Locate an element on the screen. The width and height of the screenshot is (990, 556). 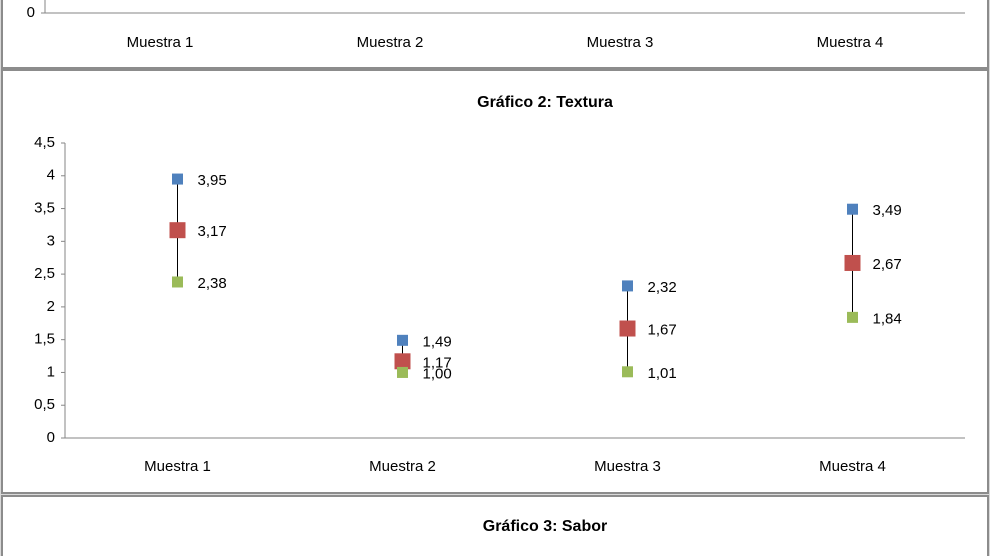
y-tick-label: 4 is located at coordinates (51, 175).